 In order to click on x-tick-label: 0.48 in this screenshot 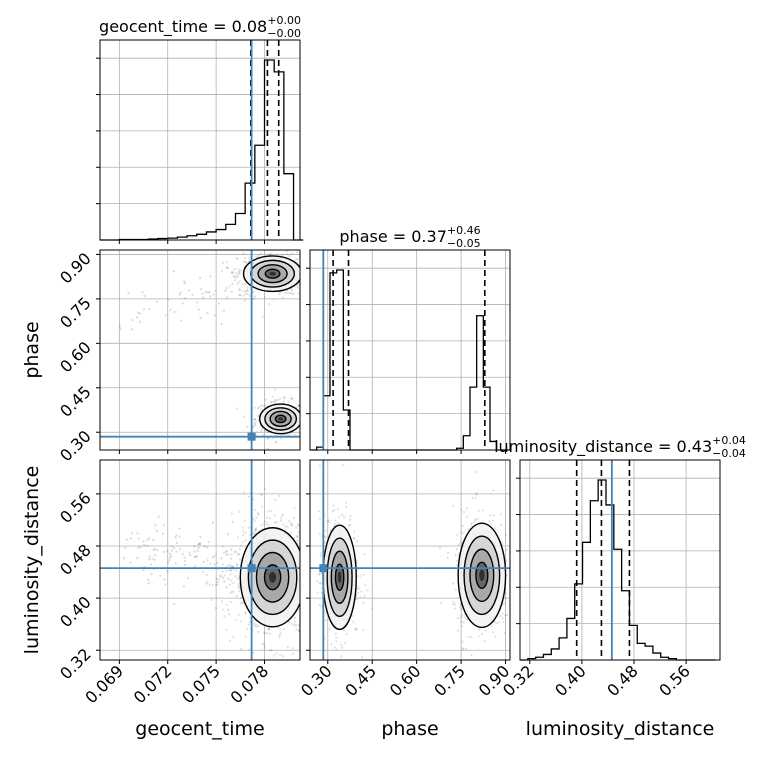, I will do `click(622, 680)`.